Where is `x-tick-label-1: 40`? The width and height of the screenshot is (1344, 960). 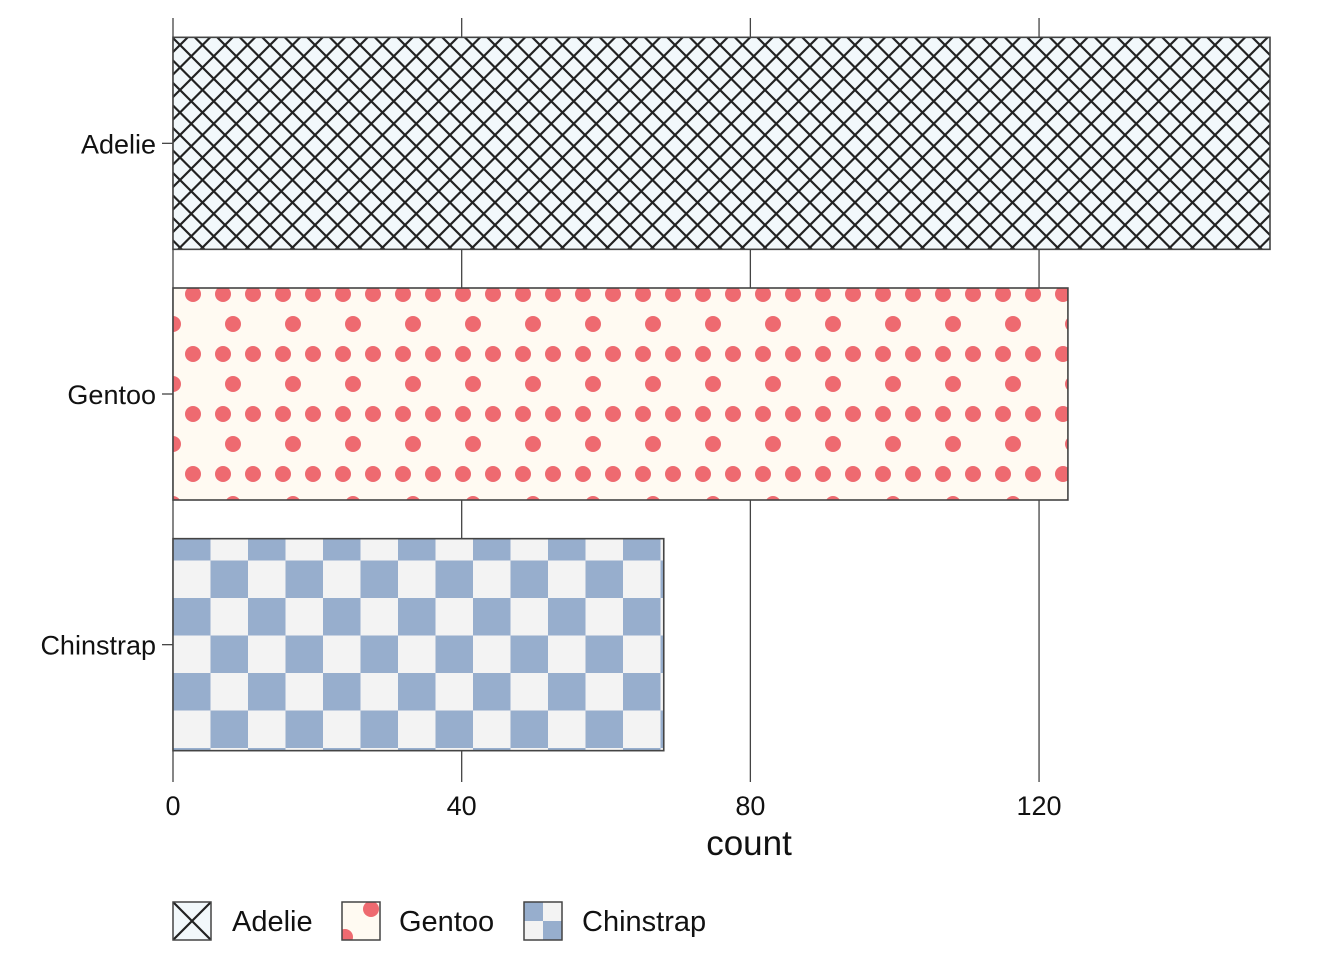
x-tick-label-1: 40 is located at coordinates (462, 806).